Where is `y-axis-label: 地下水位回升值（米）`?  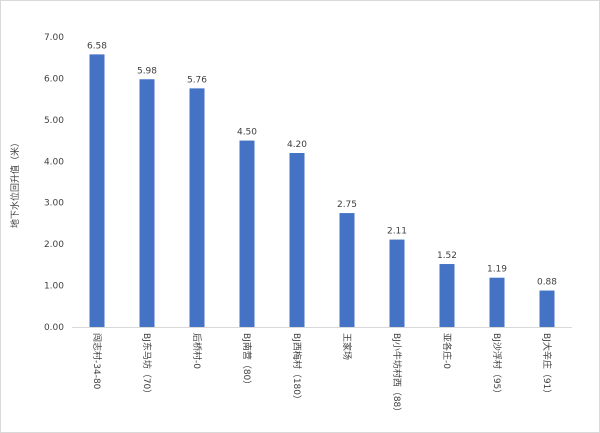
y-axis-label: 地下水位回升值（米） is located at coordinates (15, 183).